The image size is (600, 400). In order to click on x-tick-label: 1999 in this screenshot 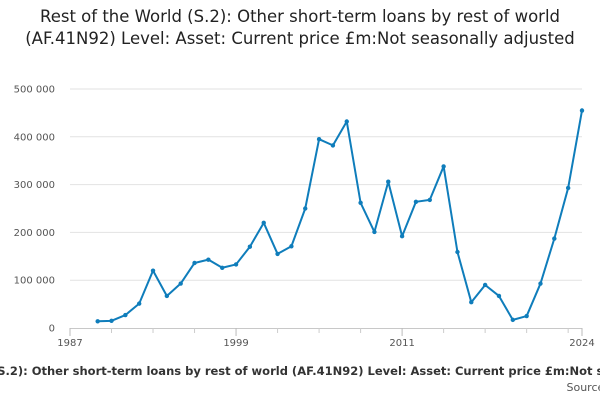, I will do `click(235, 343)`.